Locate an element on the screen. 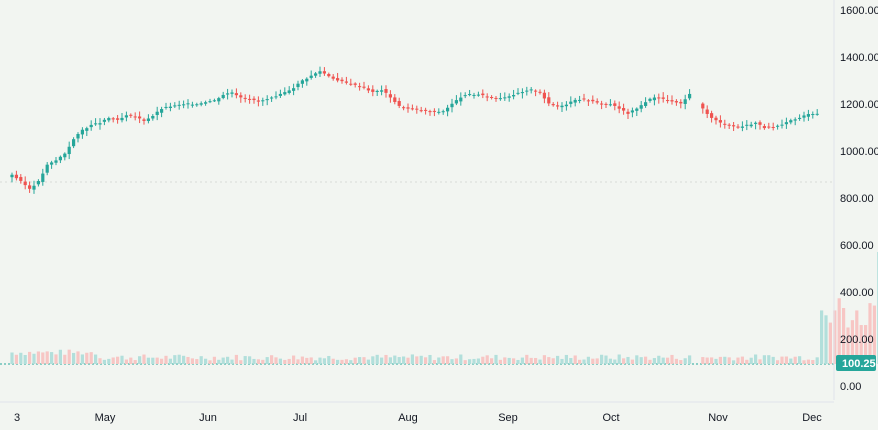 The height and width of the screenshot is (430, 878). x-axis: 3 May Jun Jul Aug Sep Oct Nov Dec is located at coordinates (417, 412).